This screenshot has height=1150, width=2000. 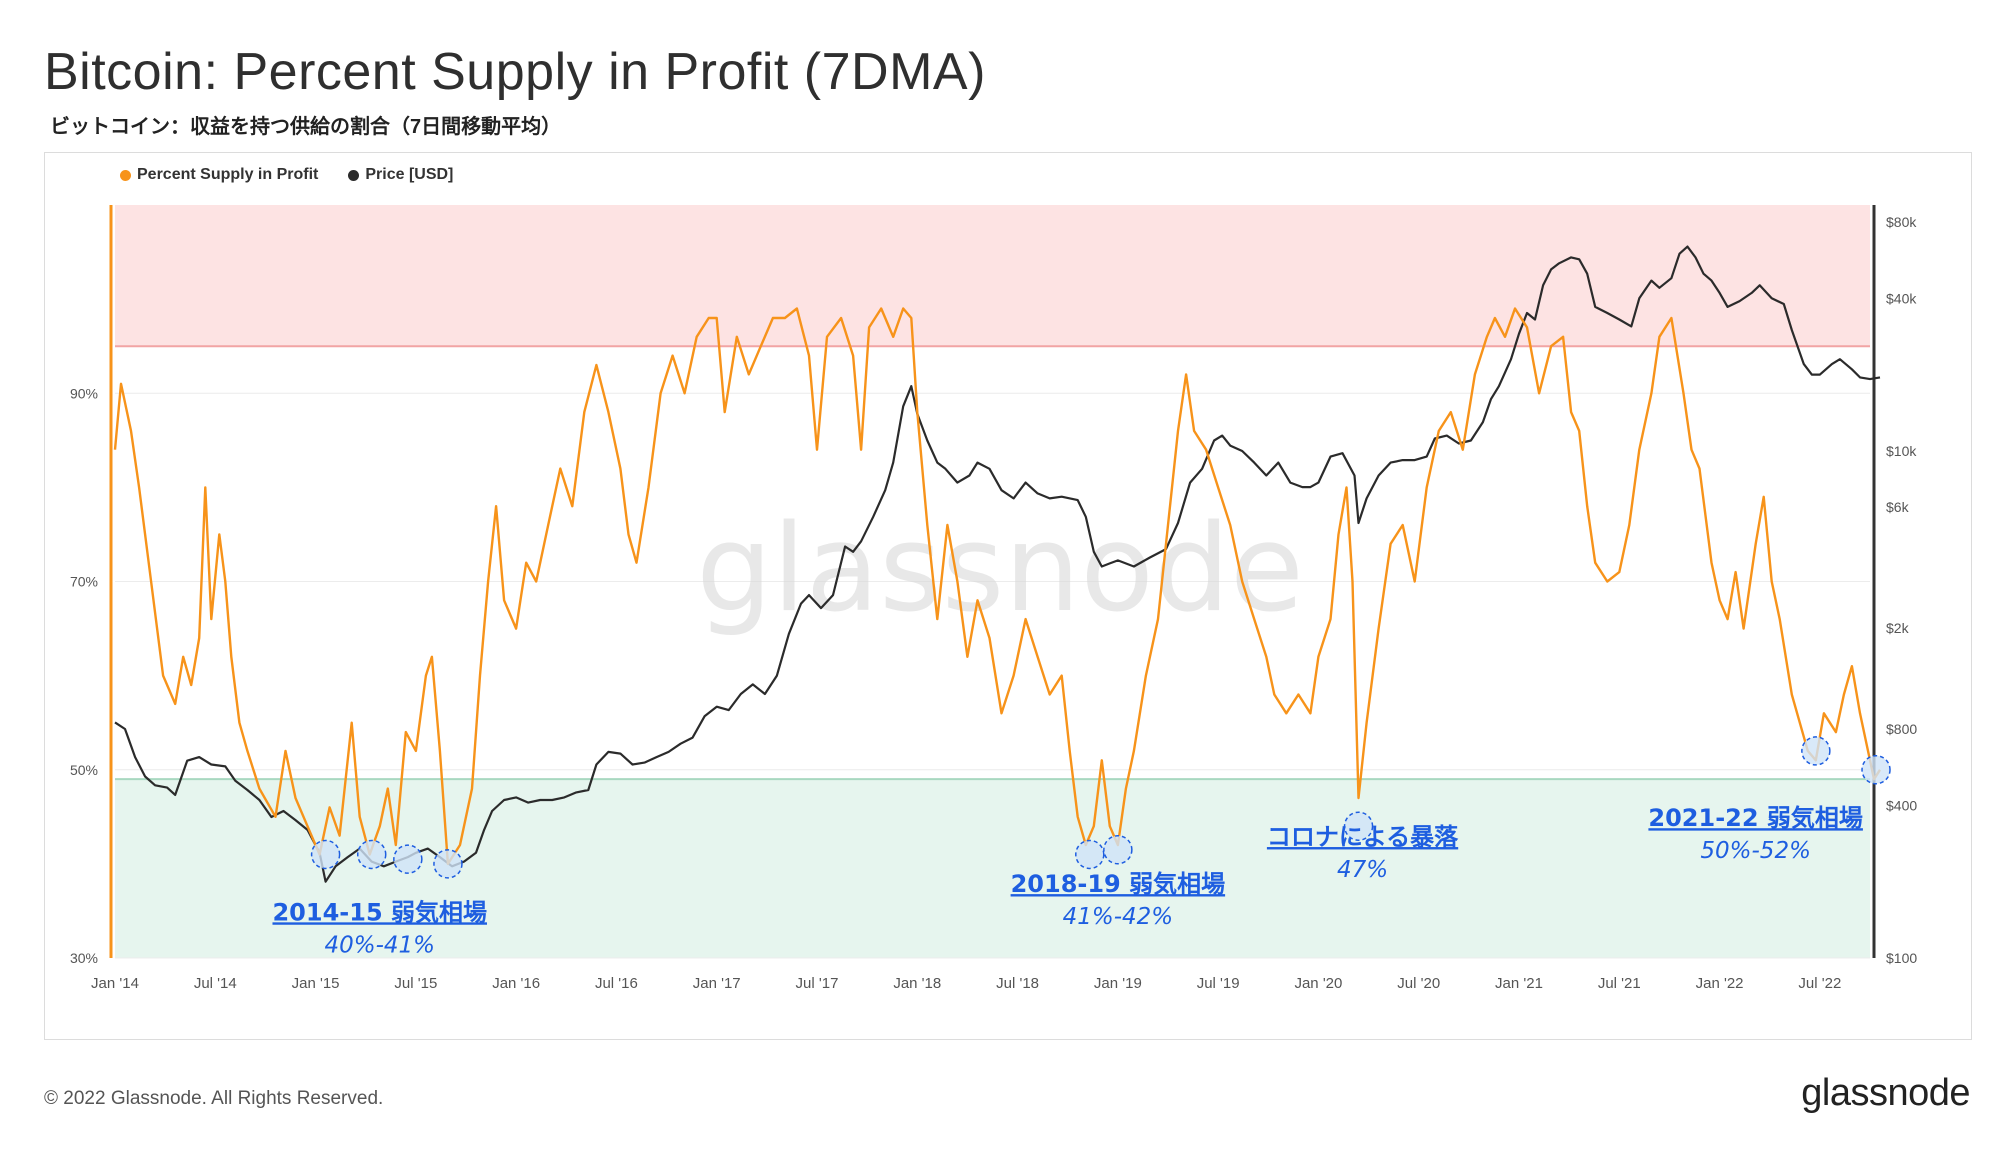 I want to click on legend-label-price: Price [USD], so click(x=409, y=174).